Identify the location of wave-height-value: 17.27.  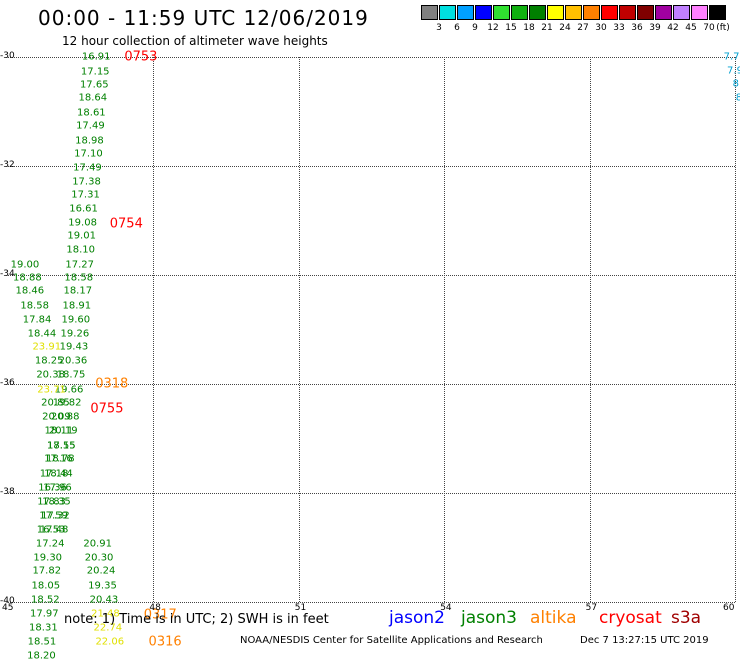
(80, 265).